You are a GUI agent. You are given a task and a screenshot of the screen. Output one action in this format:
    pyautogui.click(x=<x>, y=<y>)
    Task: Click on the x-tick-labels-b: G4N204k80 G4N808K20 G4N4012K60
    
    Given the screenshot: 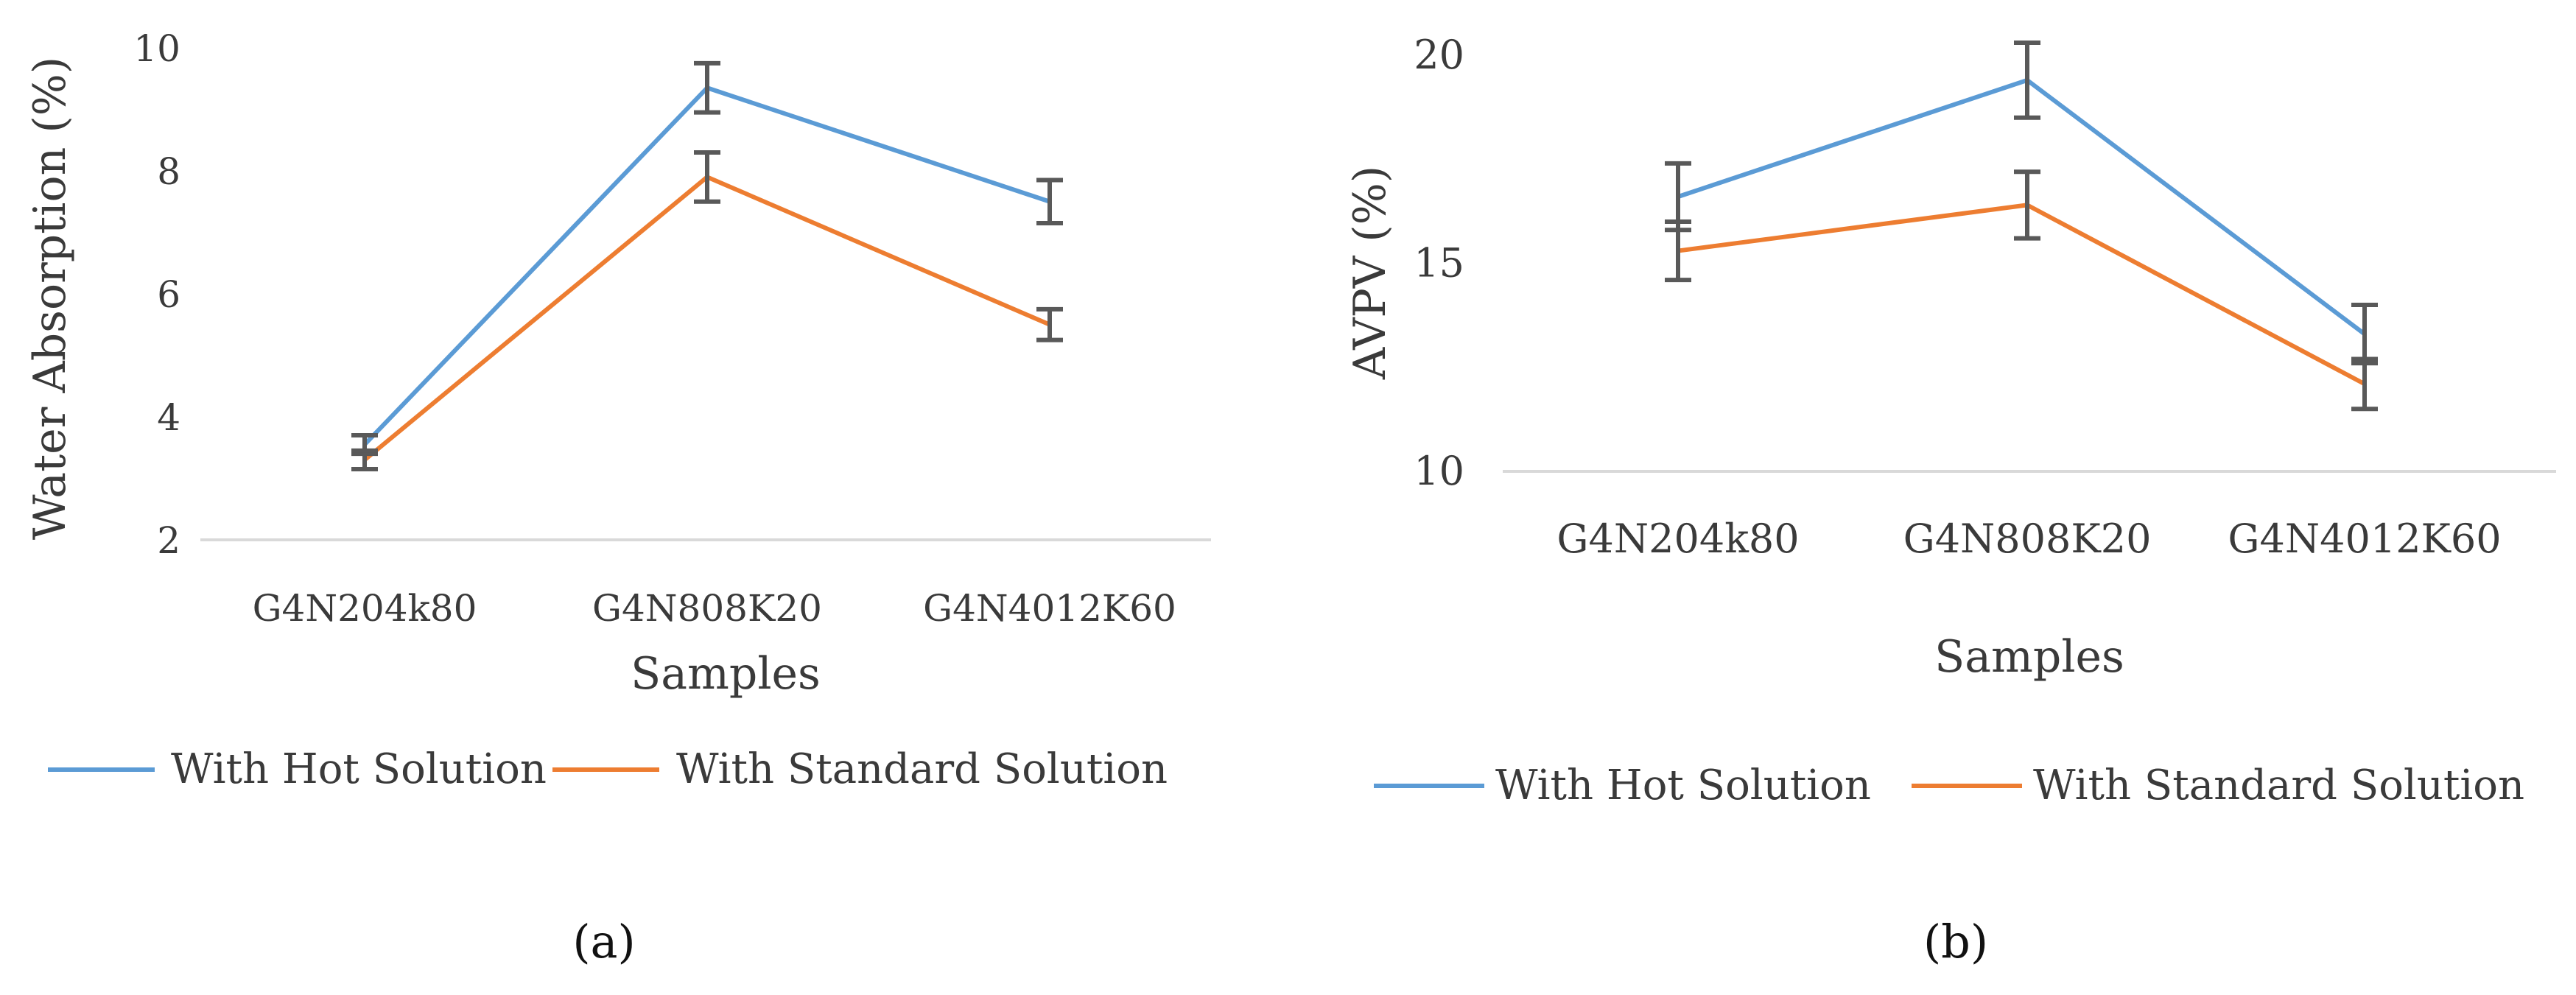 What is the action you would take?
    pyautogui.click(x=2029, y=539)
    